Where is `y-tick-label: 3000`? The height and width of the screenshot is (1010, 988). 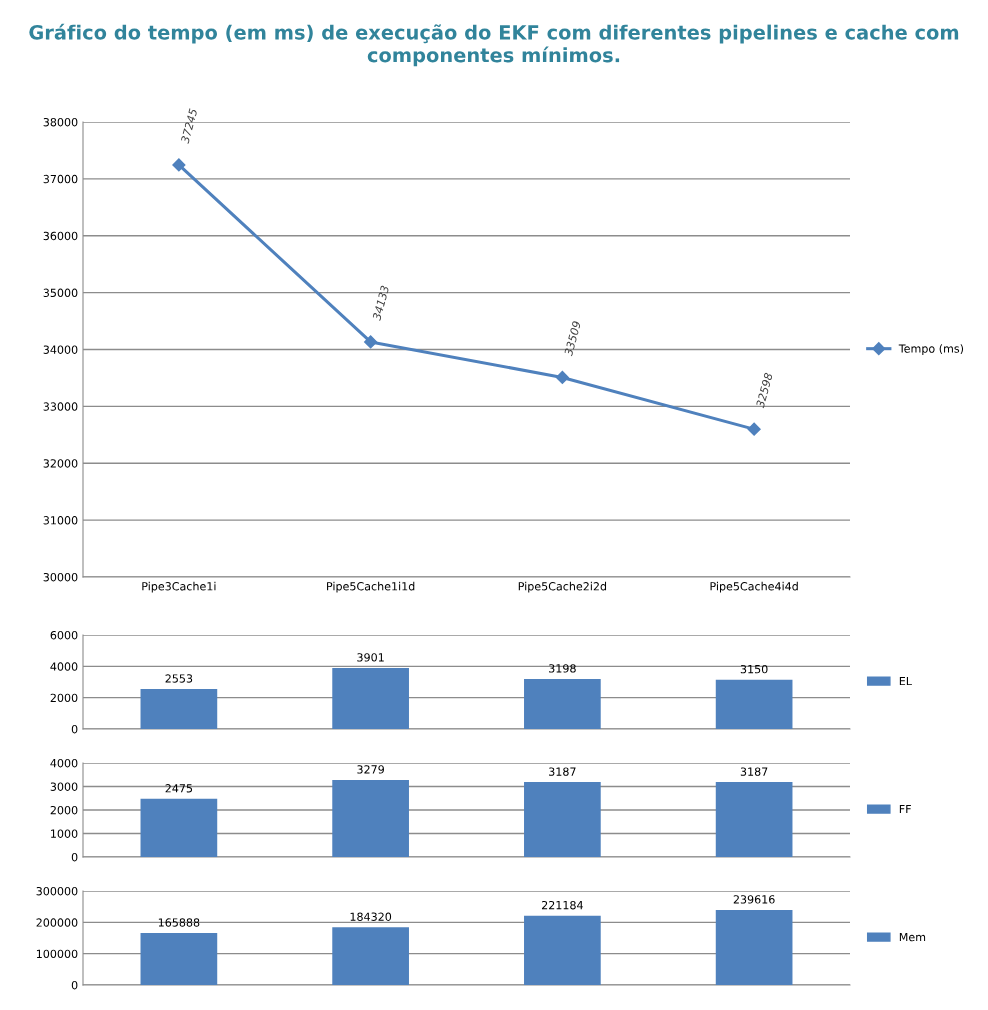
y-tick-label: 3000 is located at coordinates (64, 786).